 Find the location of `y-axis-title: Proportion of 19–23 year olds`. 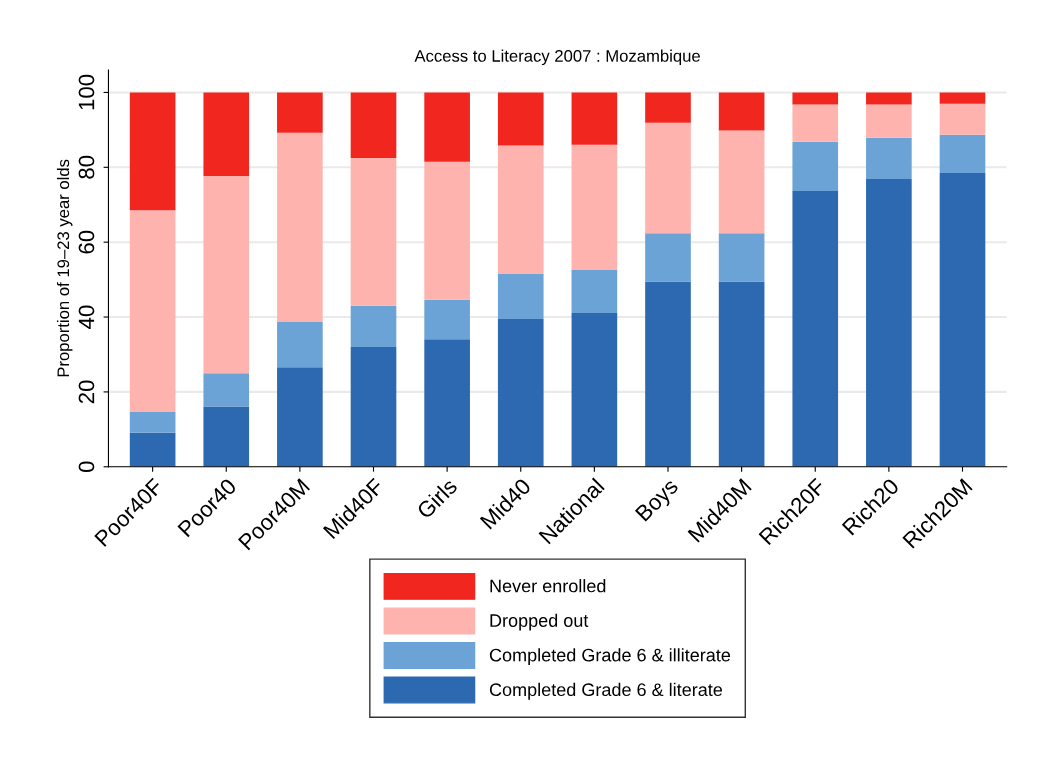

y-axis-title: Proportion of 19–23 year olds is located at coordinates (64, 268).